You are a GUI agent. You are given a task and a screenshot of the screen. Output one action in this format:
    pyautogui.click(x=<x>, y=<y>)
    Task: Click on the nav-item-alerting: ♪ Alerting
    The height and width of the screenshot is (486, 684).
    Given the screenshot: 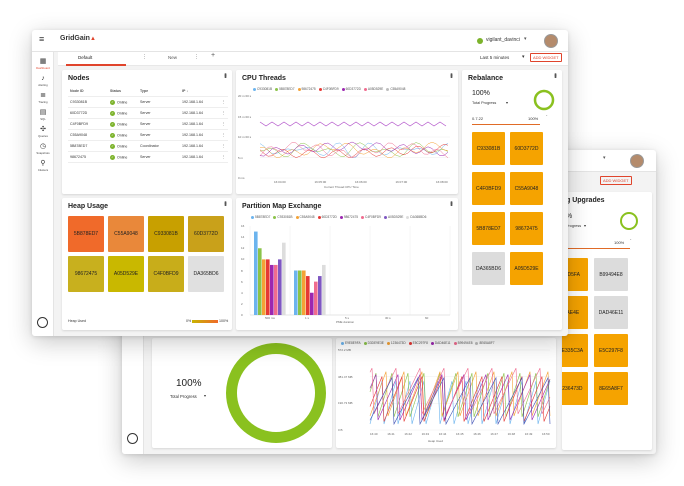 What is the action you would take?
    pyautogui.click(x=43, y=81)
    